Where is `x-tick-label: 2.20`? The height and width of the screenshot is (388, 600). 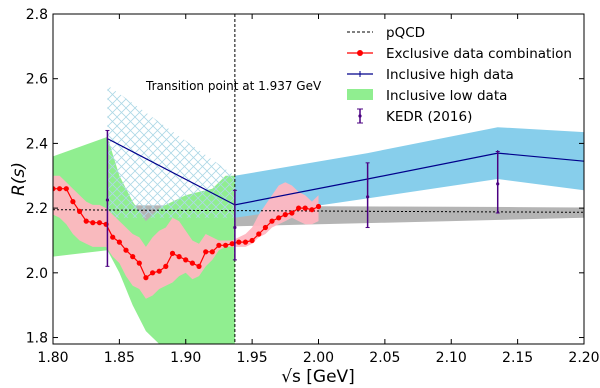 x-tick-label: 2.20 is located at coordinates (583, 358).